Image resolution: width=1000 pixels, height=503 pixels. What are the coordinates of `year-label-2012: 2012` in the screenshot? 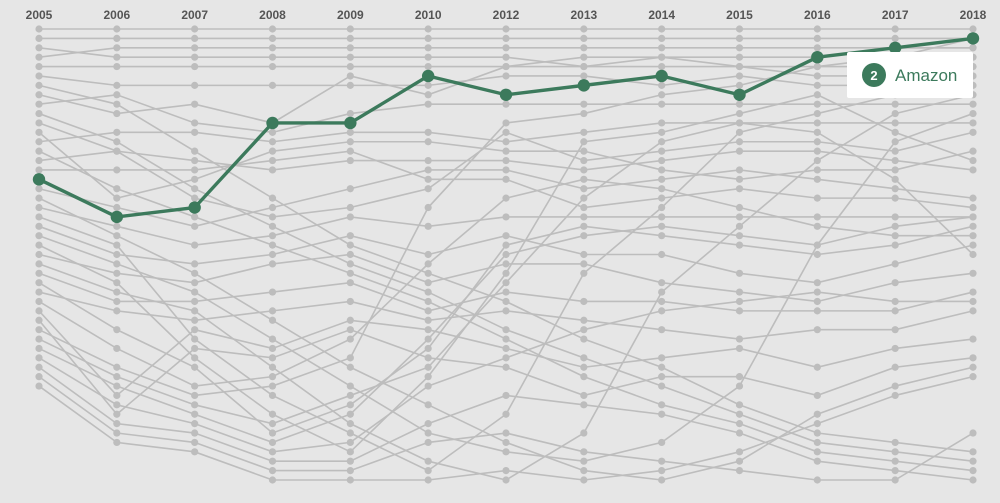 It's located at (506, 15).